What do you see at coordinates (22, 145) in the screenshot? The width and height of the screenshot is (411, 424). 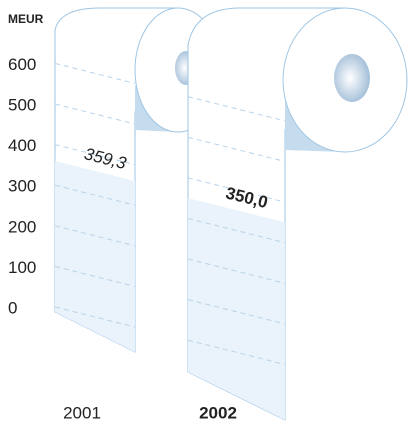 I see `y-tick-label: 400` at bounding box center [22, 145].